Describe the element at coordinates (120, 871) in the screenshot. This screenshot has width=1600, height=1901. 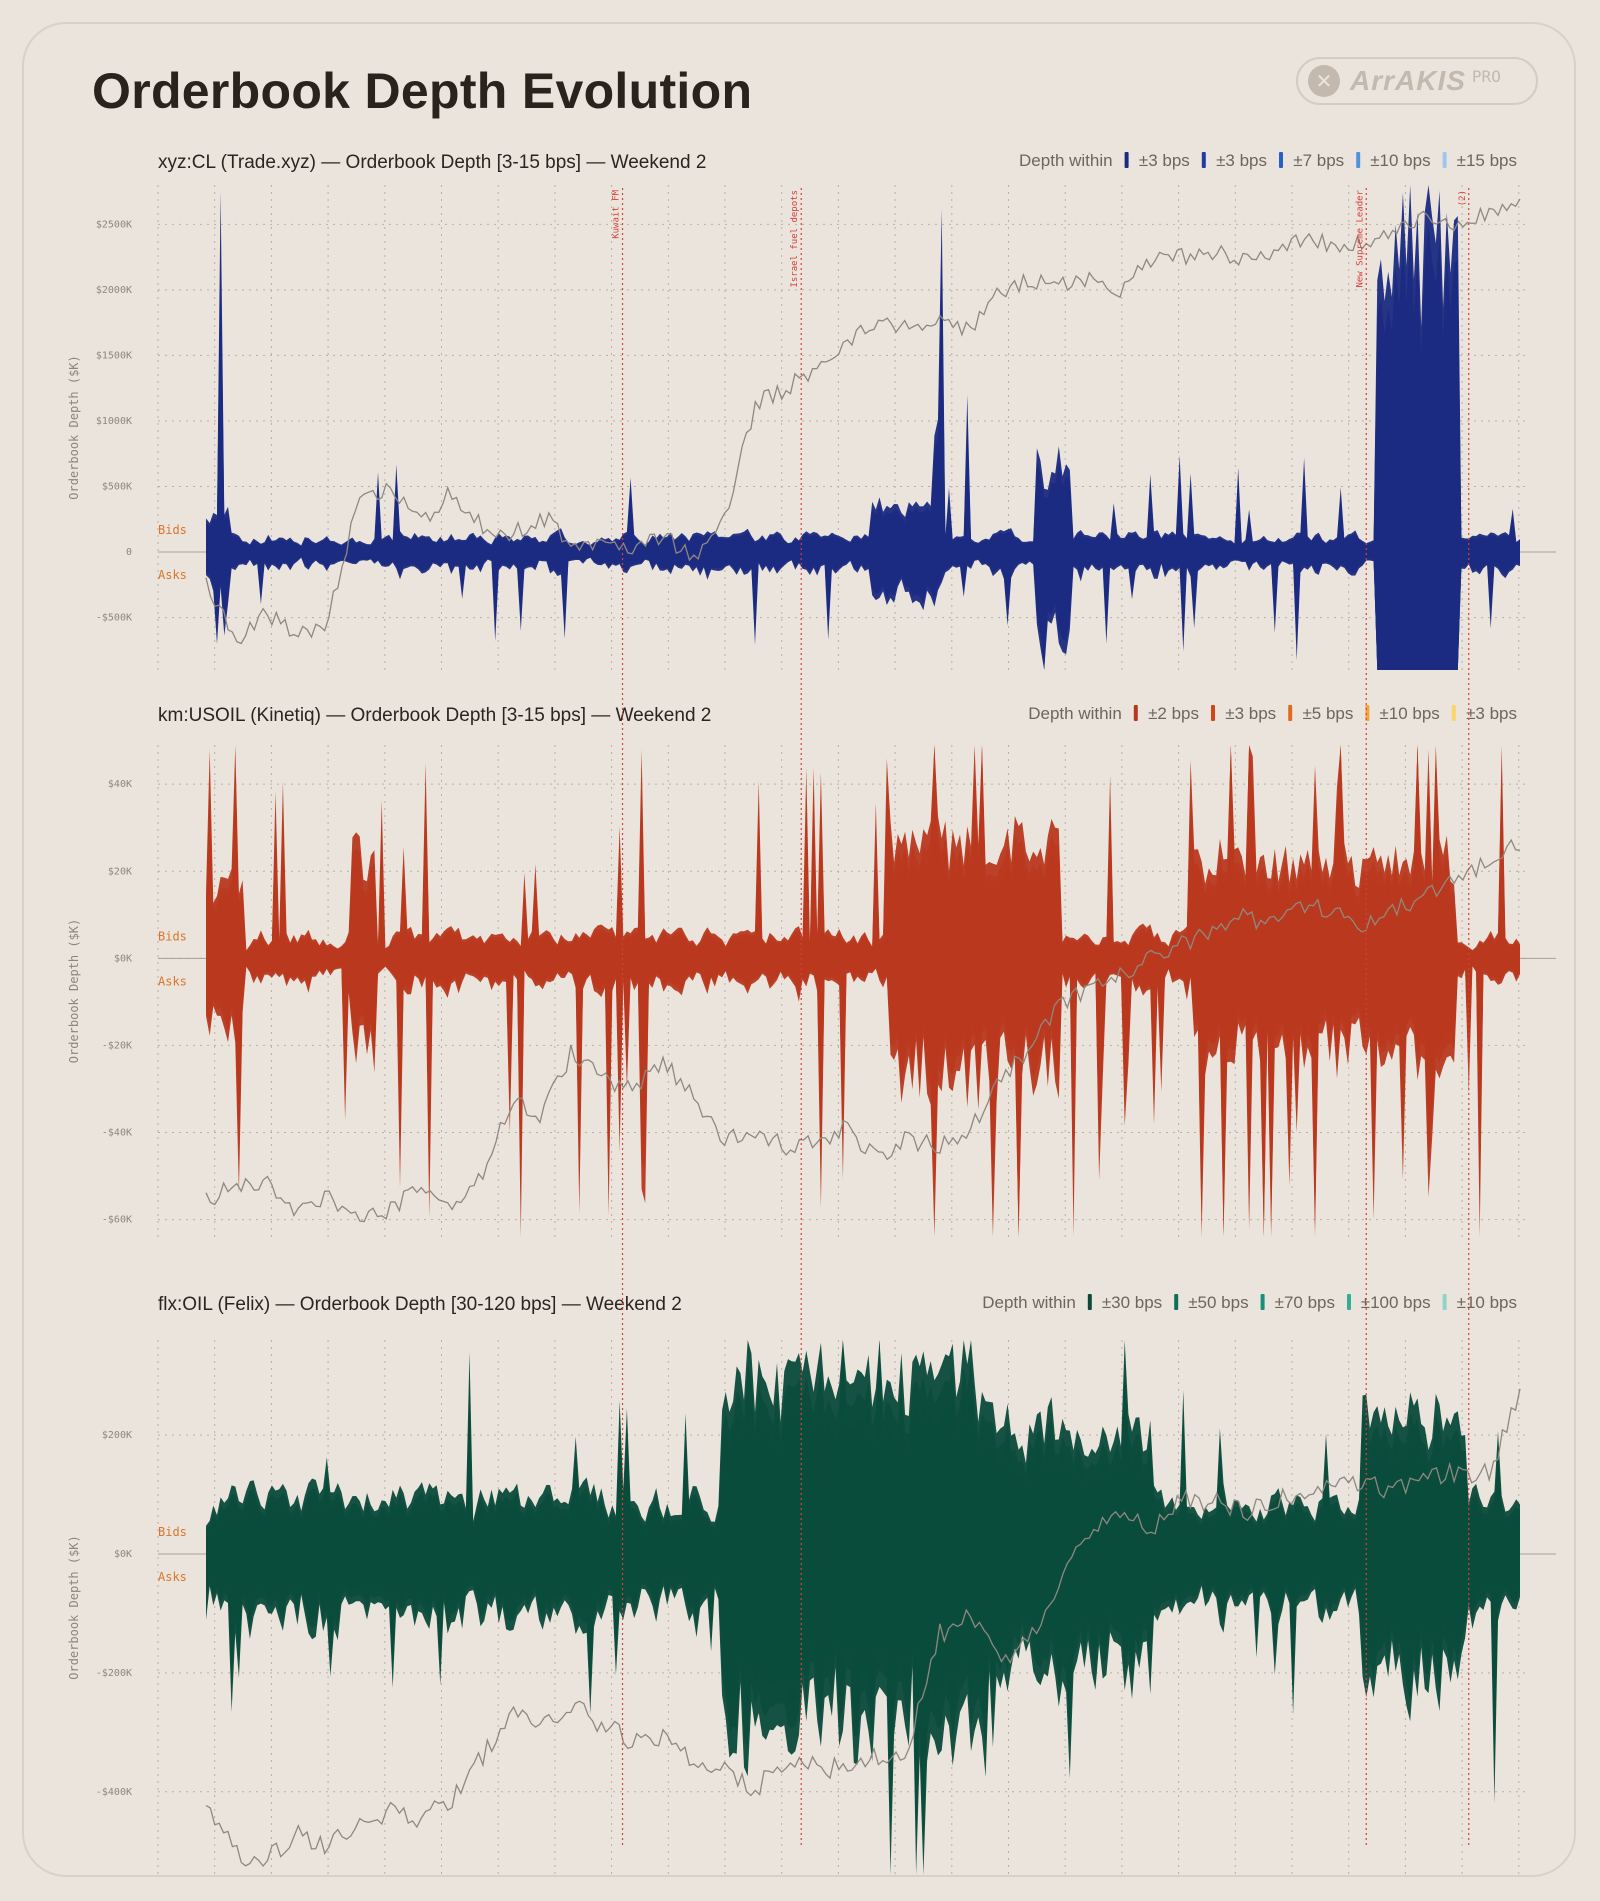
I see `y-tick-label: $20K` at that location.